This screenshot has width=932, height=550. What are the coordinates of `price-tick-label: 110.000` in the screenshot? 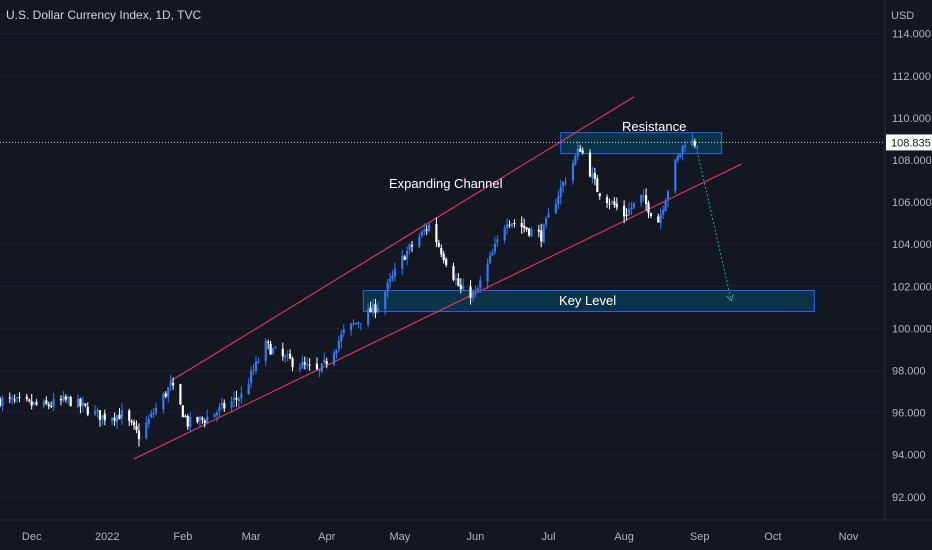 It's located at (911, 119).